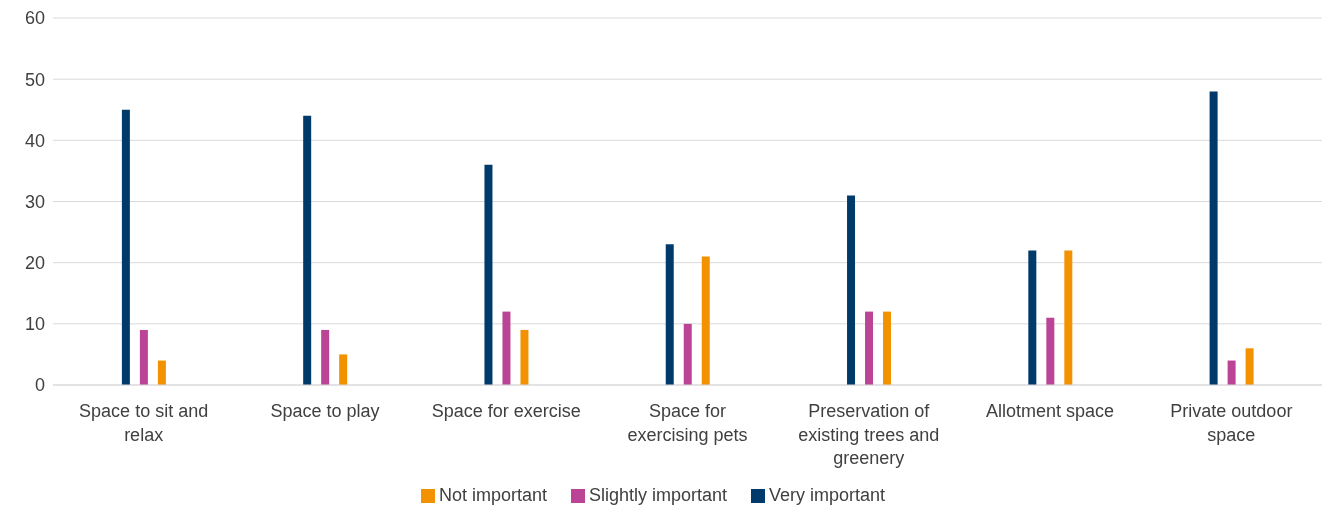 This screenshot has height=519, width=1335. I want to click on legend-label: Very important, so click(827, 495).